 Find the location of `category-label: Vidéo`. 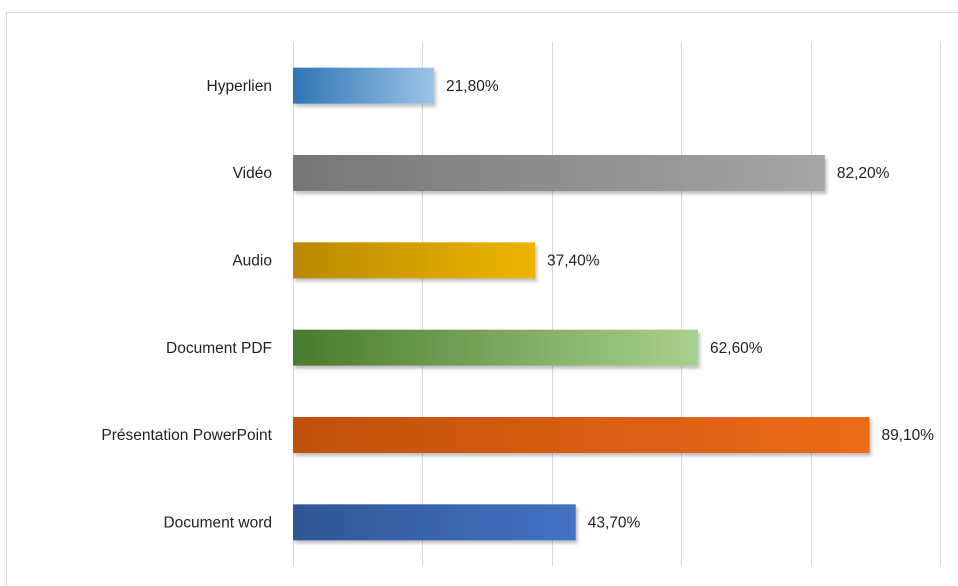

category-label: Vidéo is located at coordinates (252, 173).